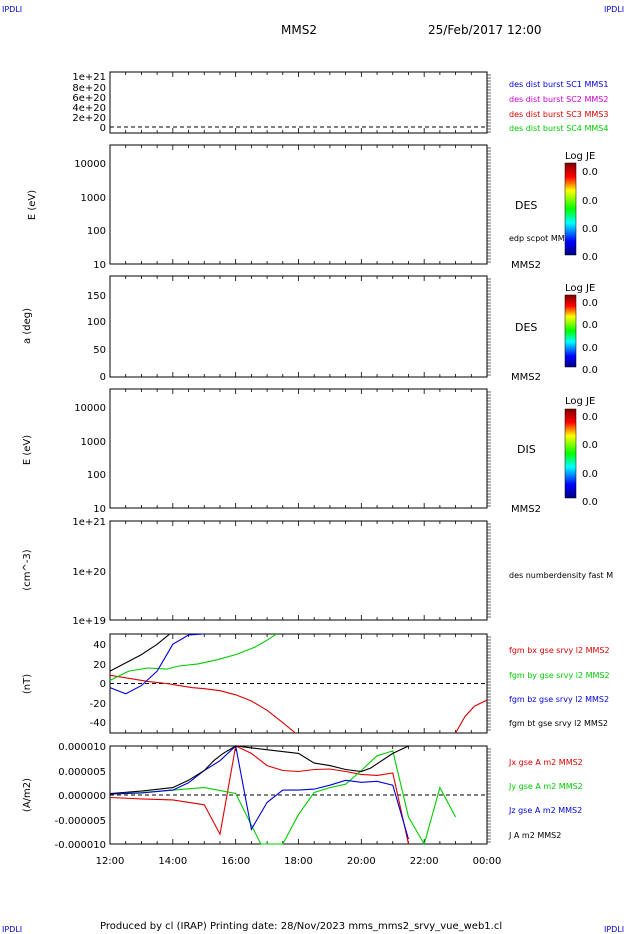 The height and width of the screenshot is (934, 630). What do you see at coordinates (526, 205) in the screenshot?
I see `des-energy-instrument: DES` at bounding box center [526, 205].